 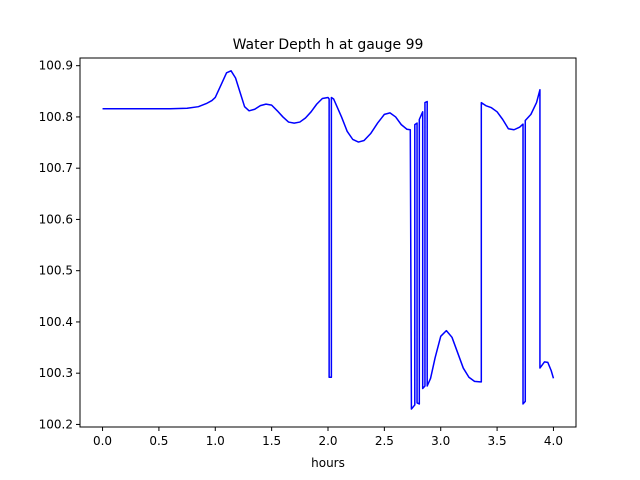 I want to click on x-tick-label: 0.5, so click(x=158, y=441).